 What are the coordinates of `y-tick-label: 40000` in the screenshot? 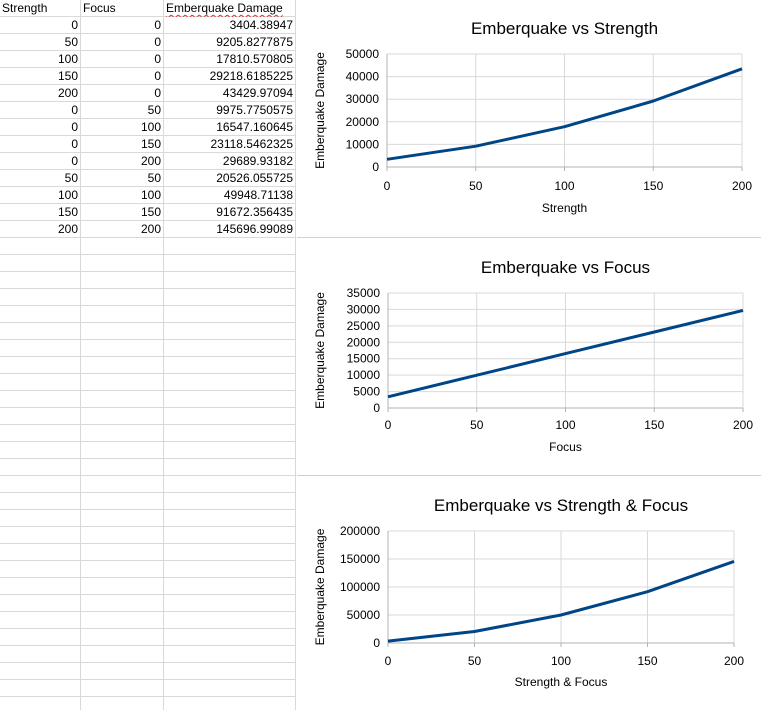 It's located at (363, 77).